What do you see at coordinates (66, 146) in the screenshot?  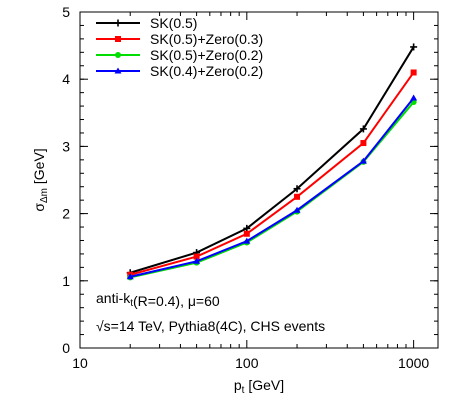 I see `y-tick-label: 3` at bounding box center [66, 146].